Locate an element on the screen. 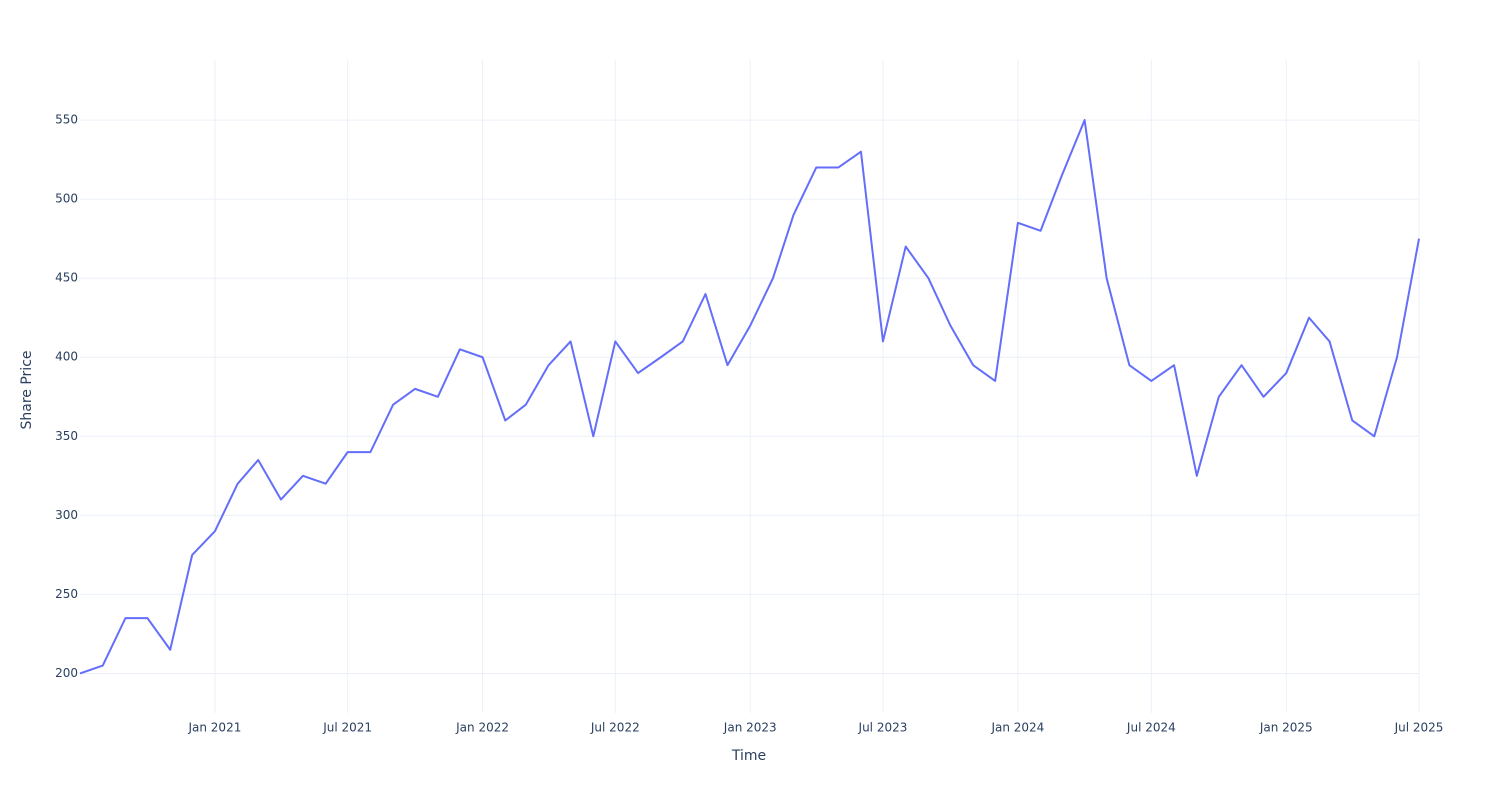 This screenshot has height=800, width=1500. x-tick-label: Jul 2025 is located at coordinates (1419, 728).